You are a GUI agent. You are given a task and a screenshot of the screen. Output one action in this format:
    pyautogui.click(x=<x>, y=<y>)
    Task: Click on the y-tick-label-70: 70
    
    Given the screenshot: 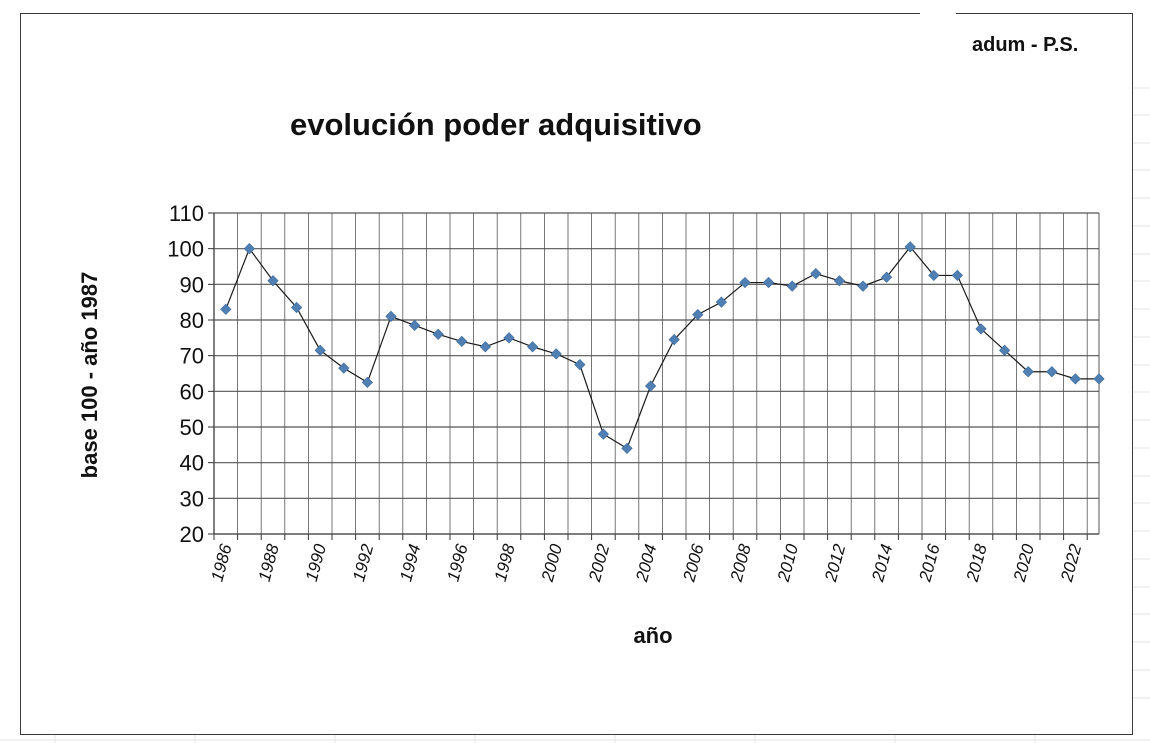 What is the action you would take?
    pyautogui.click(x=192, y=356)
    